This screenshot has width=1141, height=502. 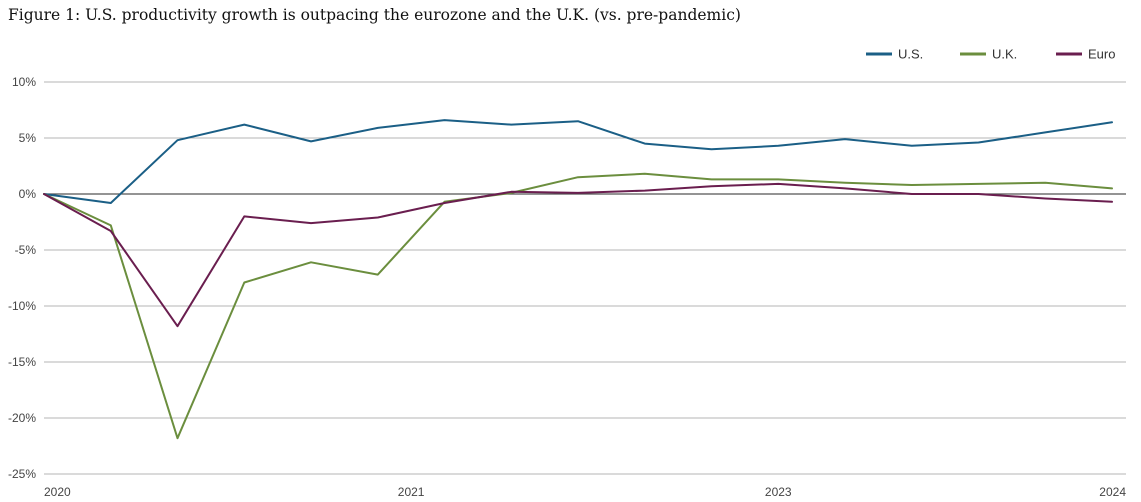 I want to click on y-tick-label: -10%, so click(x=22, y=306).